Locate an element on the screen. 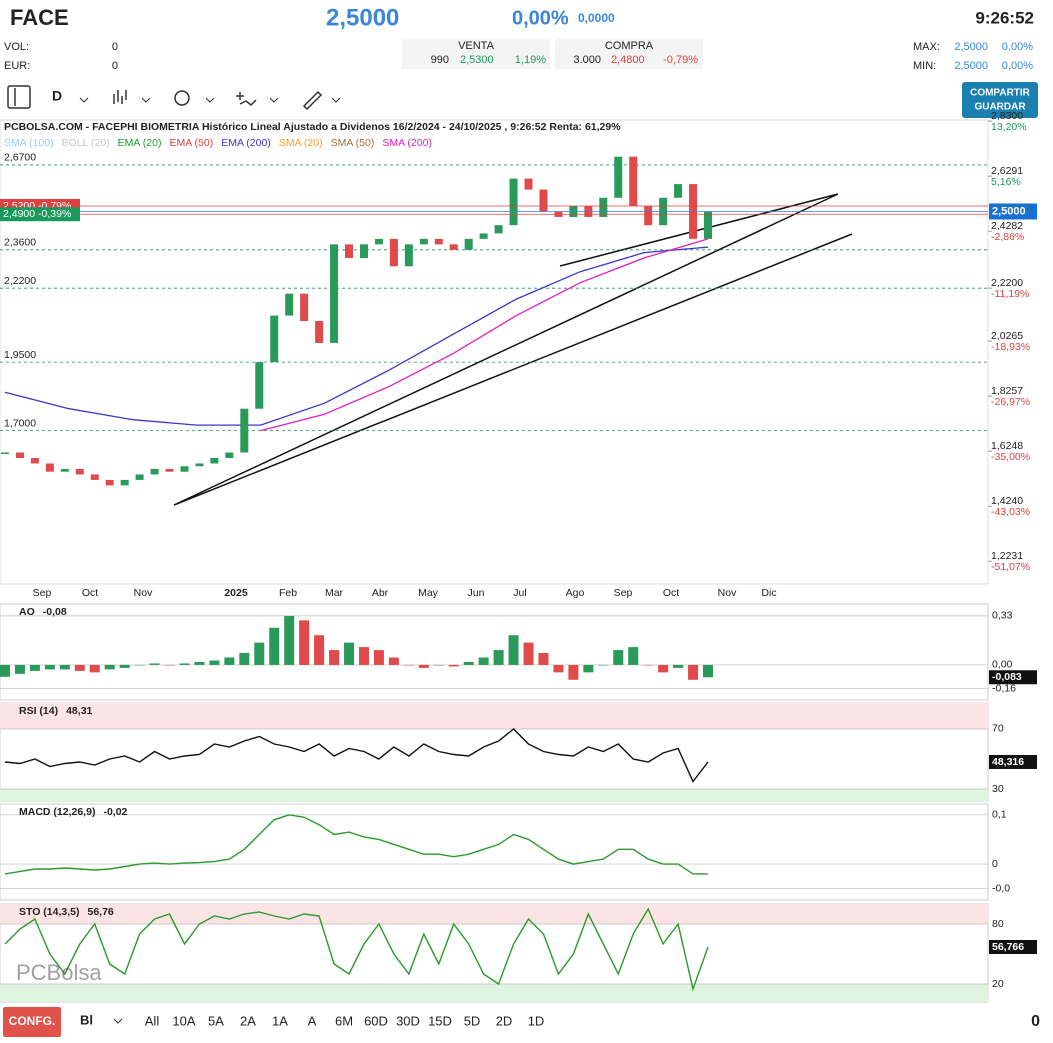  month-label: Jul is located at coordinates (519, 593).